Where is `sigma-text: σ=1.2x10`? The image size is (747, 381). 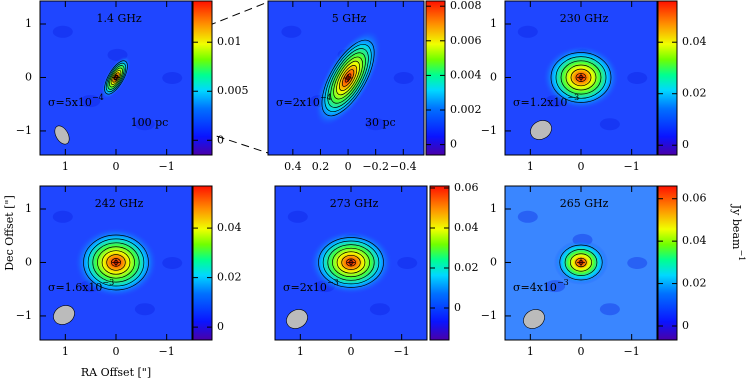 sigma-text: σ=1.2x10 is located at coordinates (540, 102).